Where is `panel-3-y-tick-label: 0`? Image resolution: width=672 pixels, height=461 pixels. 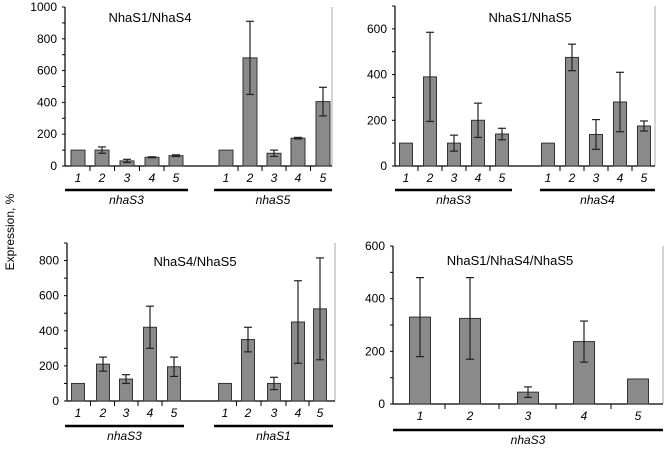 panel-3-y-tick-label: 0 is located at coordinates (55, 401).